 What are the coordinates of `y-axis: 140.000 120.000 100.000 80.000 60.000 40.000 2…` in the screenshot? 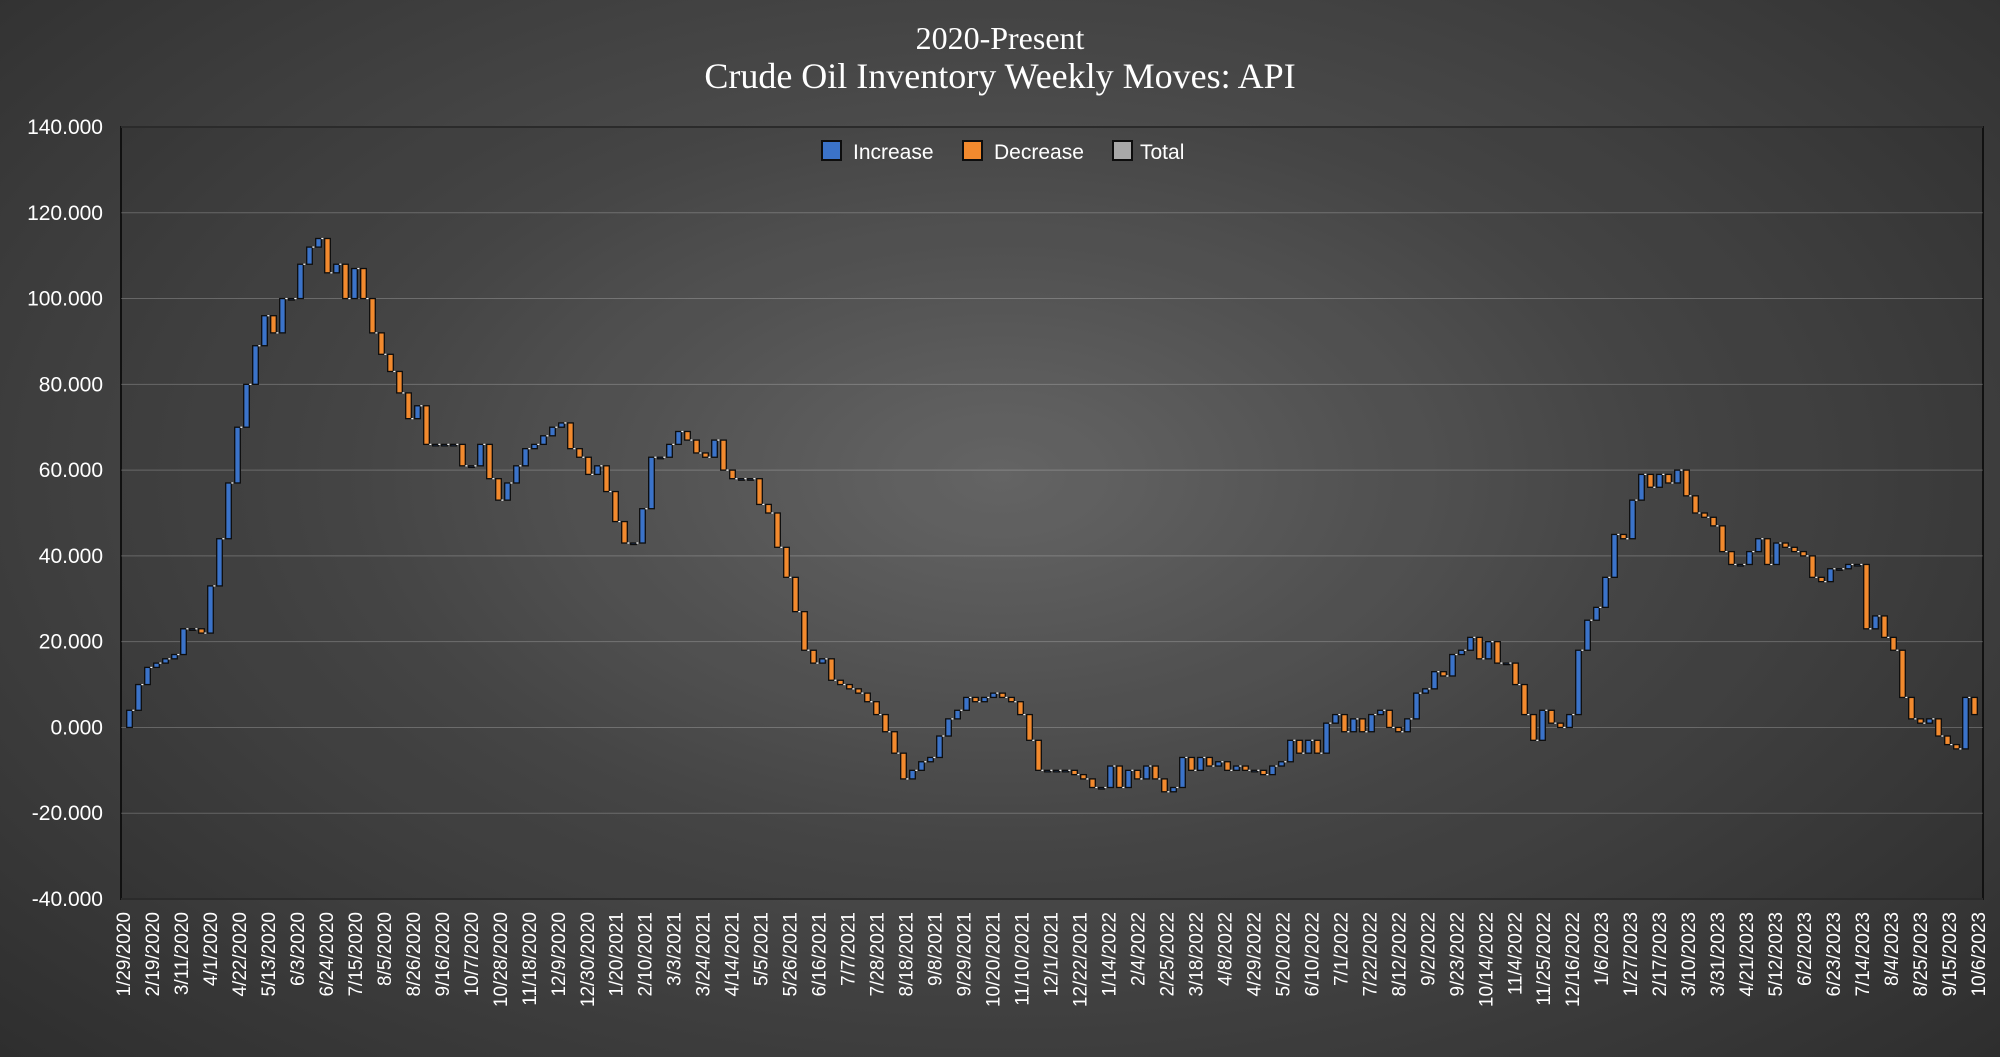 It's located at (65, 513).